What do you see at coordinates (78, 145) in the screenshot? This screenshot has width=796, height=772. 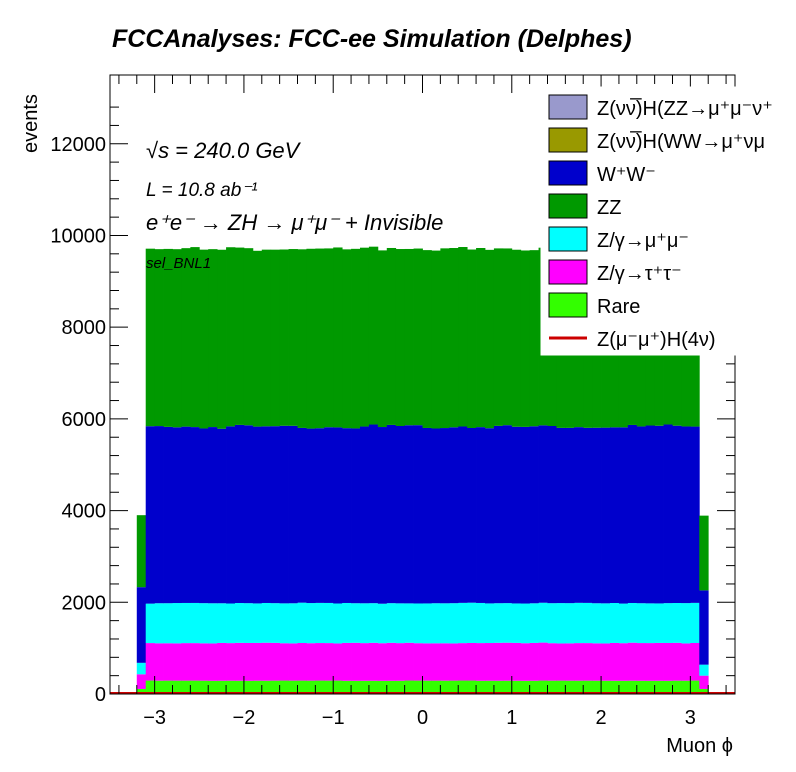 I see `y-tick-label: 12000` at bounding box center [78, 145].